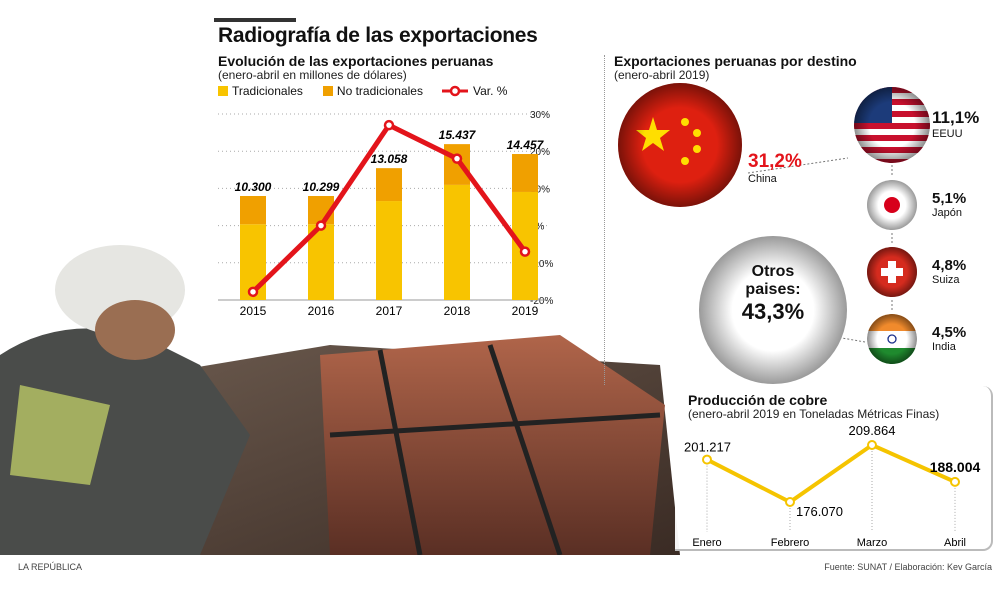 The image size is (1000, 590). I want to click on china-name: China, so click(762, 179).